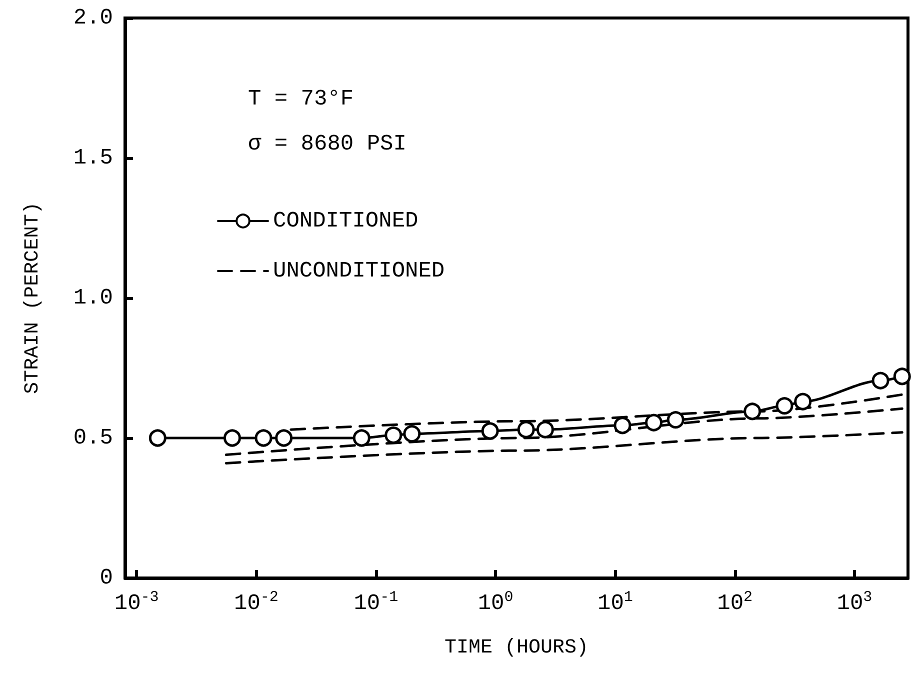  What do you see at coordinates (301, 99) in the screenshot?
I see `annotation: T = 73°F` at bounding box center [301, 99].